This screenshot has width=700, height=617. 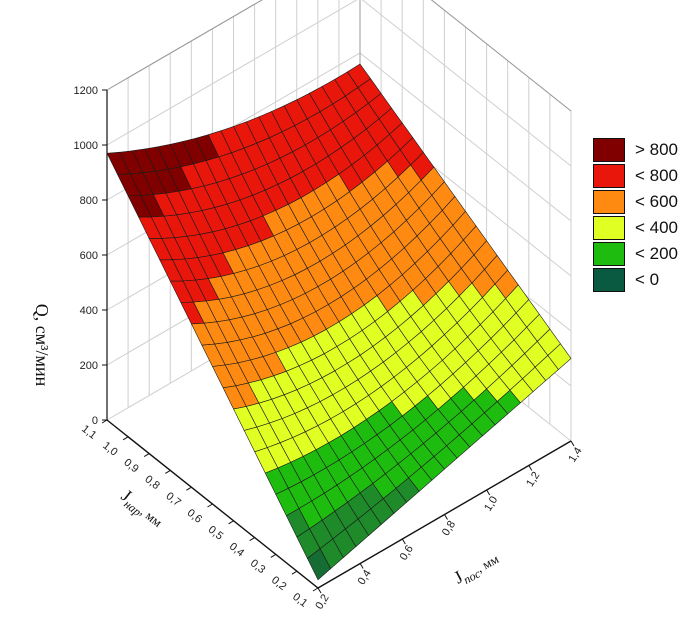 What do you see at coordinates (322, 601) in the screenshot?
I see `x-tick-label: 0,2` at bounding box center [322, 601].